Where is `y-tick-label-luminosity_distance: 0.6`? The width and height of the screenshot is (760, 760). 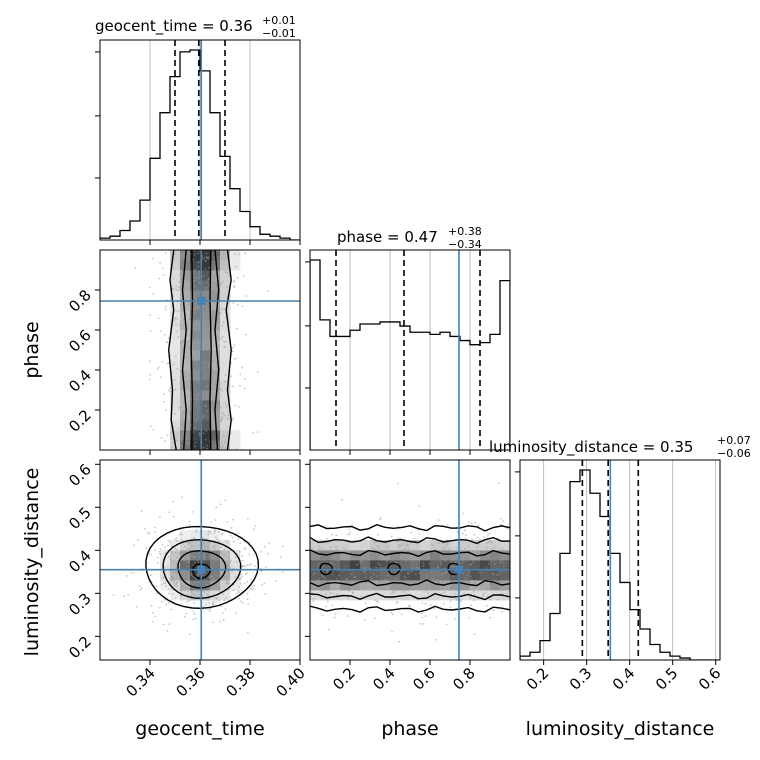 y-tick-label-luminosity_distance: 0.6 is located at coordinates (80, 475).